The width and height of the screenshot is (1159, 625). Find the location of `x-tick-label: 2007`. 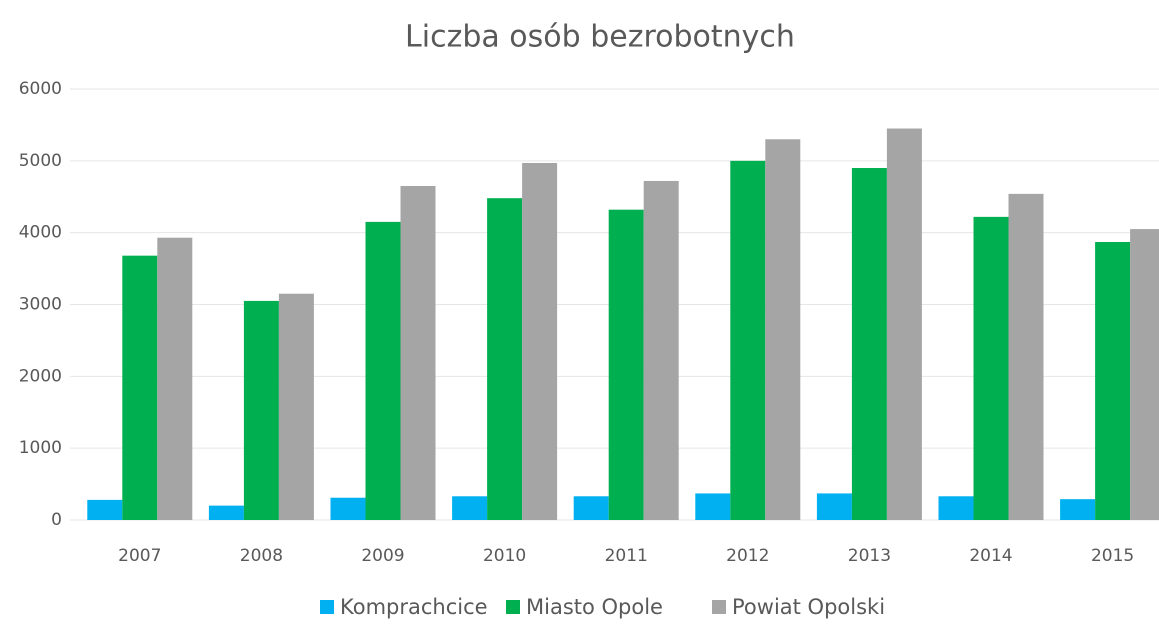

x-tick-label: 2007 is located at coordinates (139, 556).